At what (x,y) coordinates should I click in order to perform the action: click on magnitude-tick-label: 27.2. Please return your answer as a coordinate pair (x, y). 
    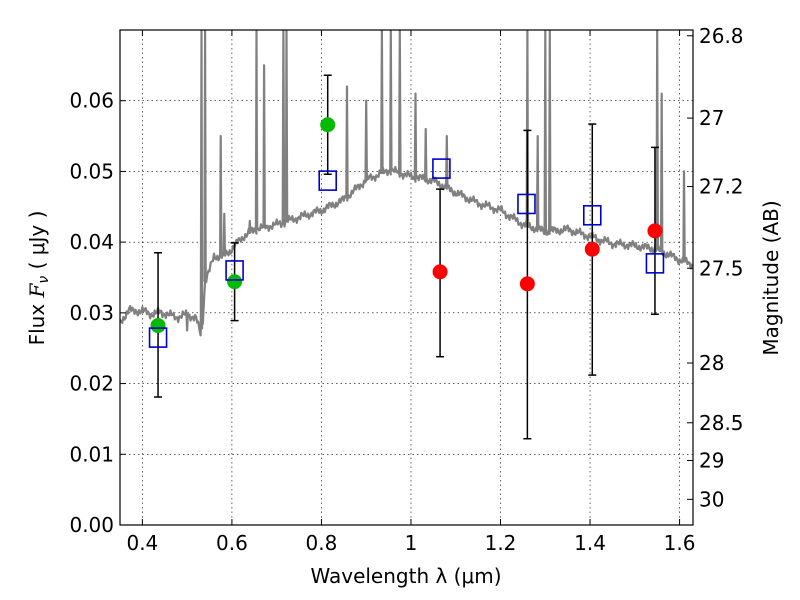
    Looking at the image, I should click on (721, 187).